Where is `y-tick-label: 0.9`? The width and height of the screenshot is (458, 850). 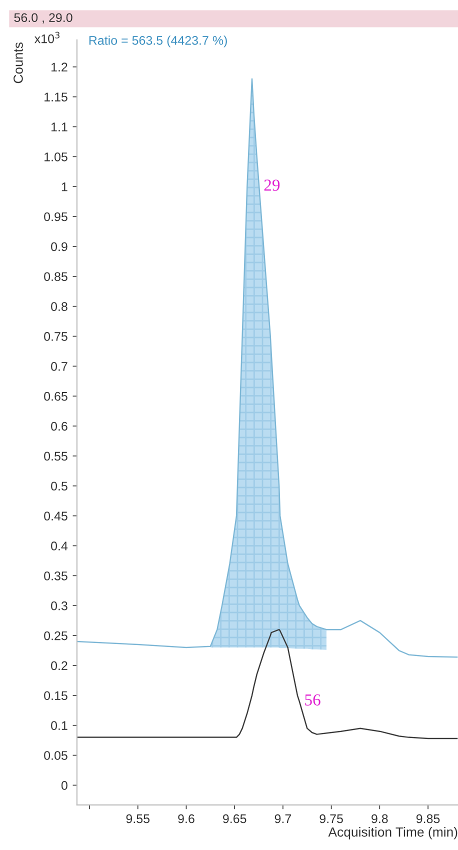
y-tick-label: 0.9 is located at coordinates (59, 247).